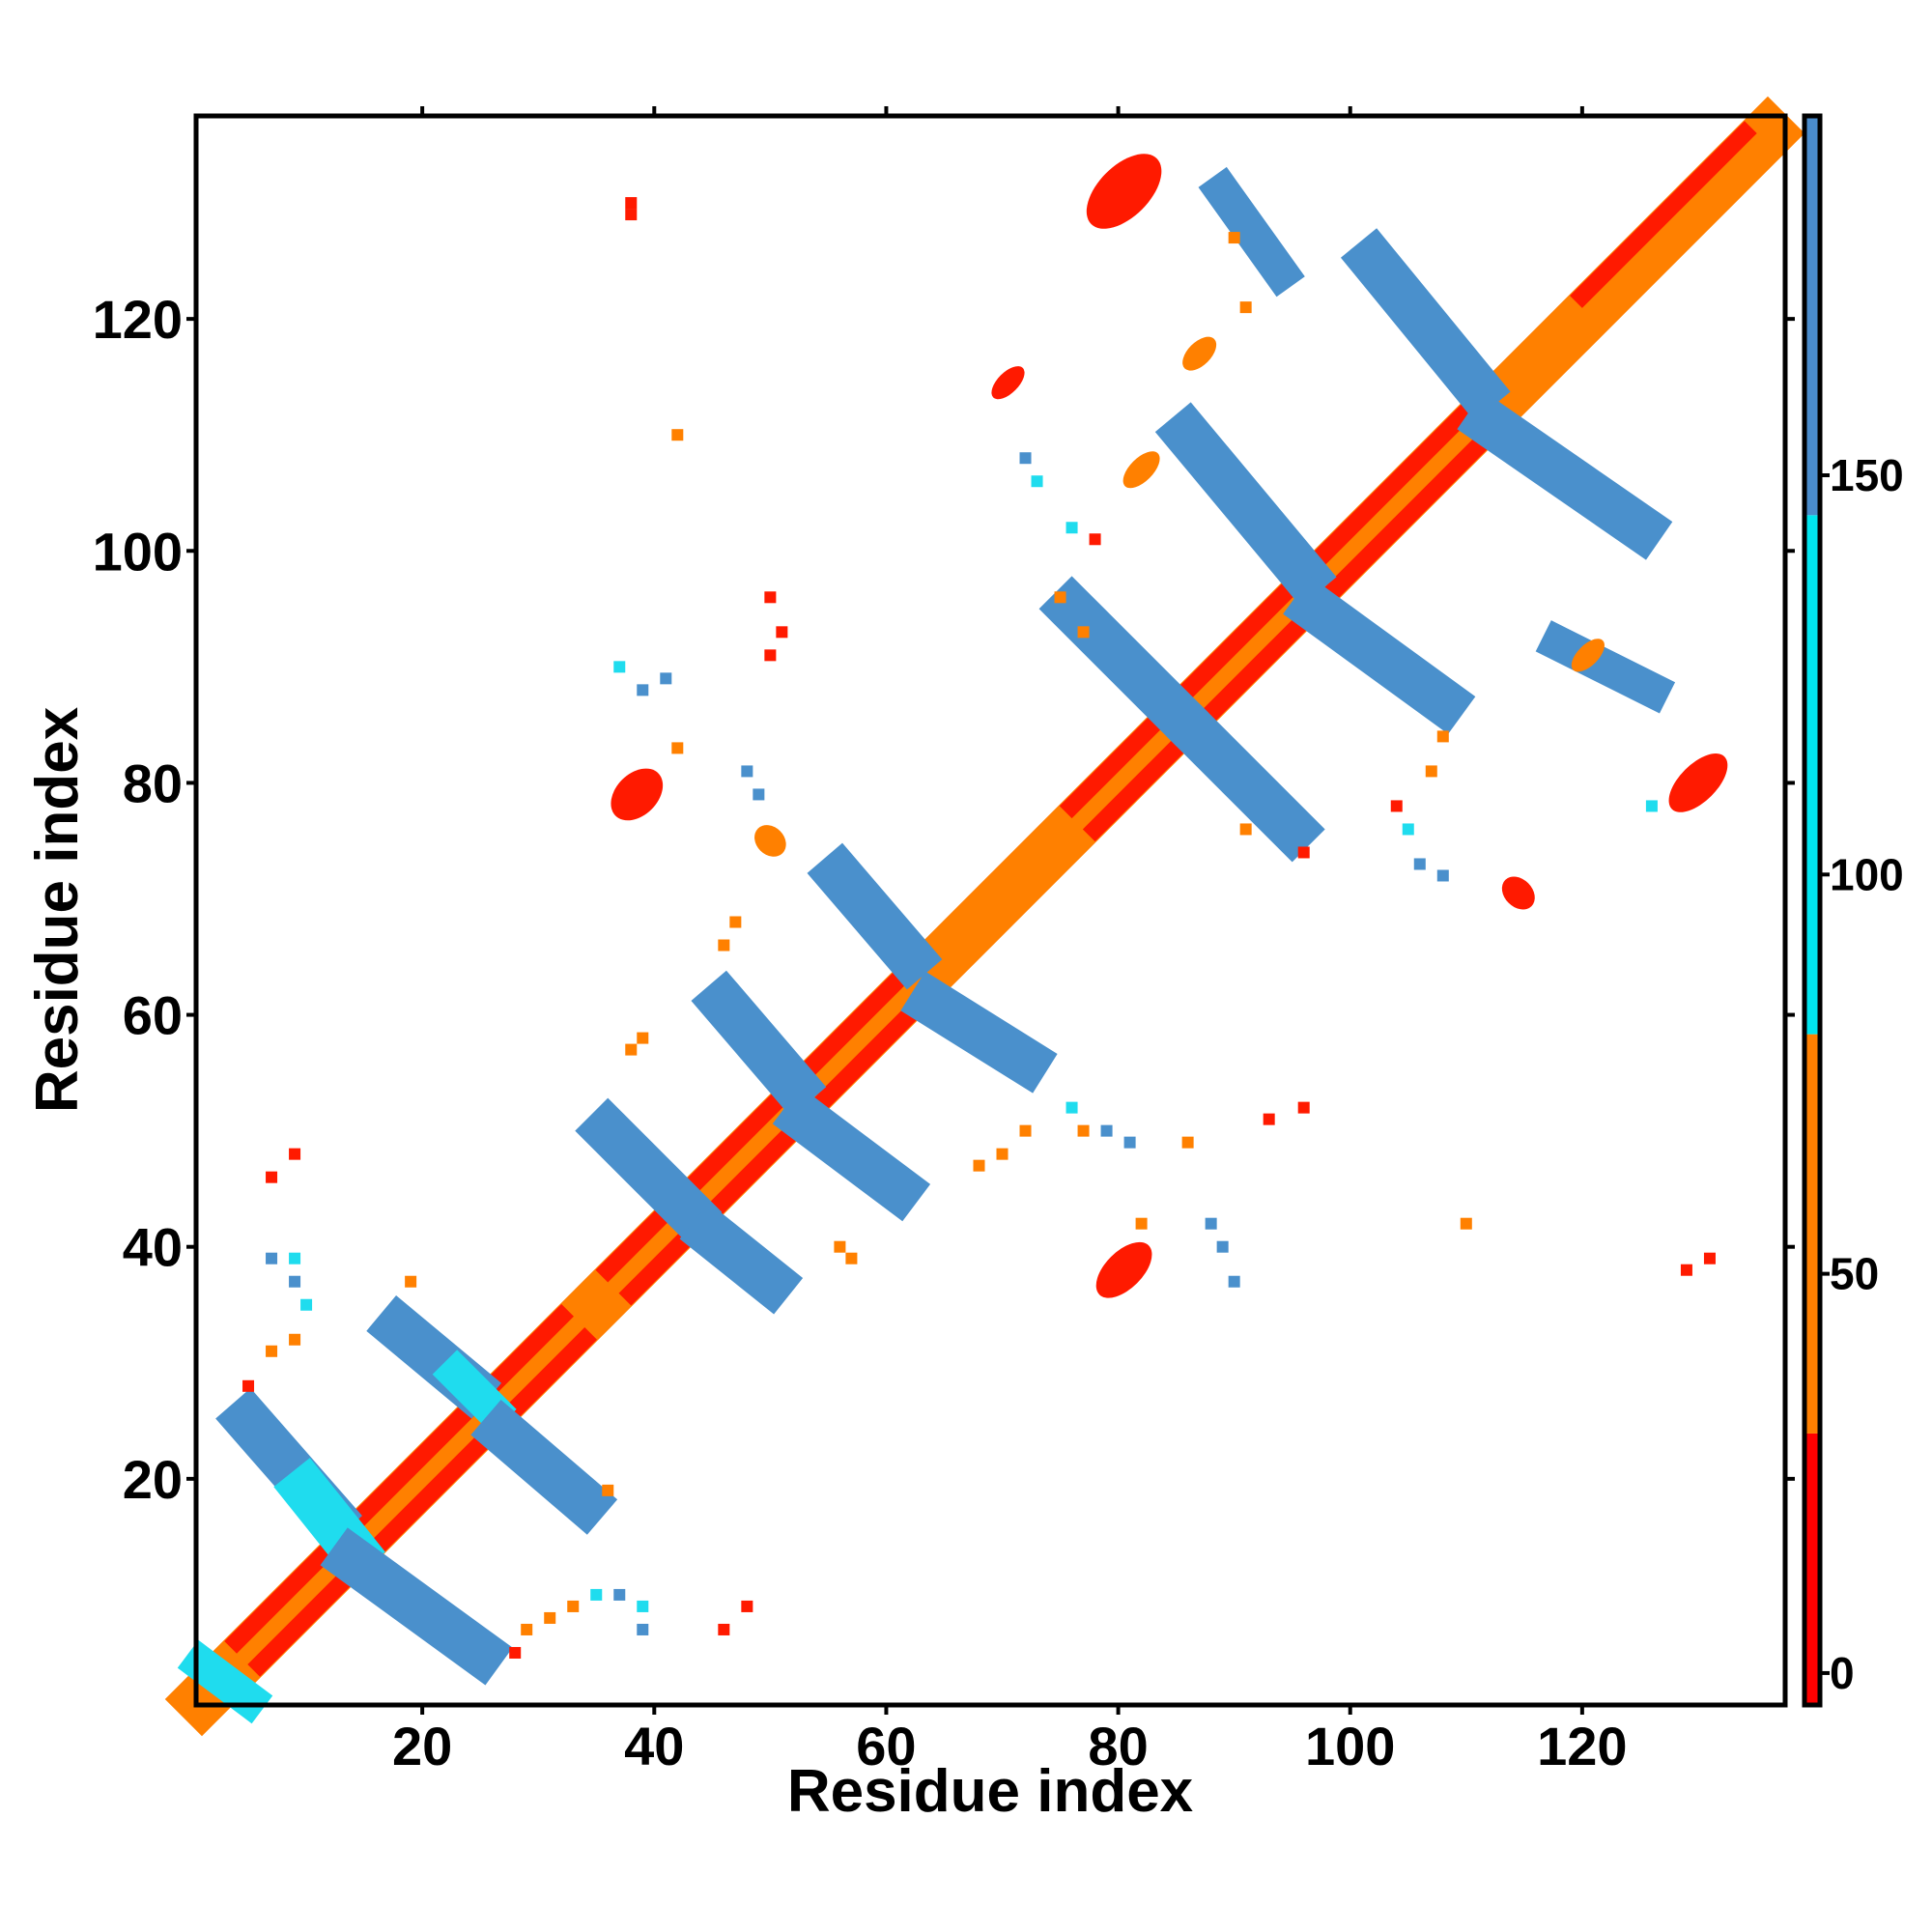 The width and height of the screenshot is (1932, 1932). What do you see at coordinates (153, 783) in the screenshot?
I see `y-tick-label: 80` at bounding box center [153, 783].